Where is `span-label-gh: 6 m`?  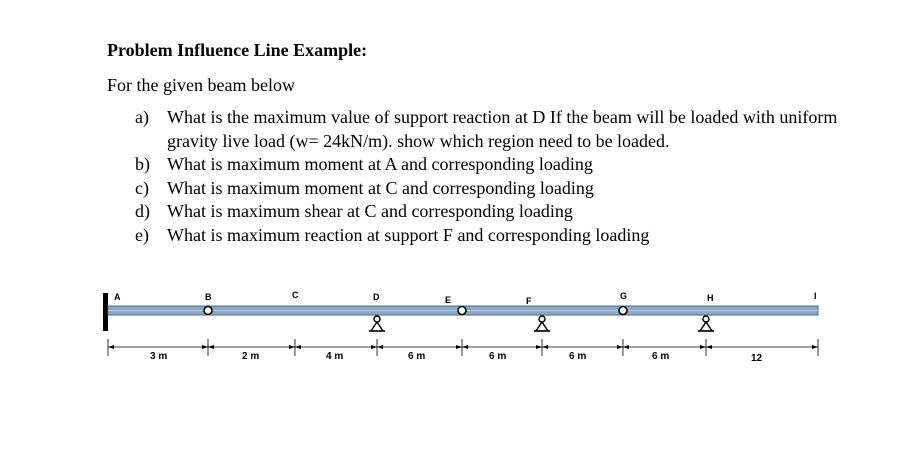 span-label-gh: 6 m is located at coordinates (660, 356).